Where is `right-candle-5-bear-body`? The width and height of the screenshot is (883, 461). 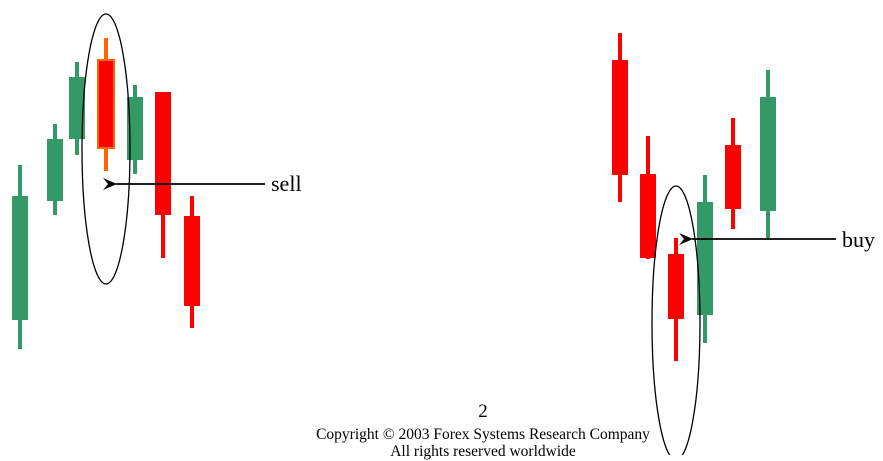 right-candle-5-bear-body is located at coordinates (733, 177).